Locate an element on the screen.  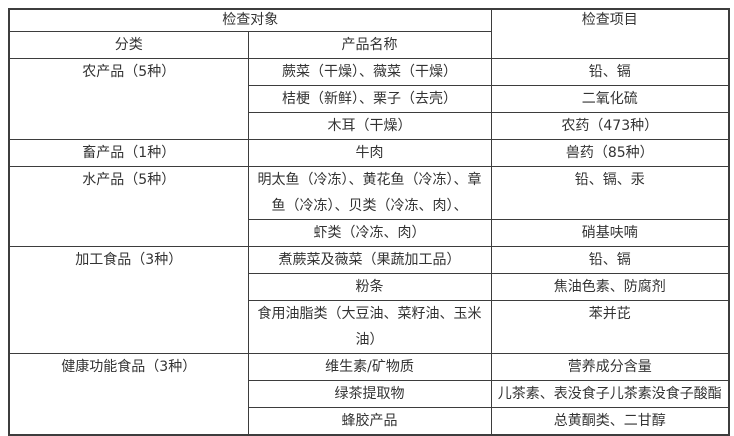
items-cell: 营养成分含量 is located at coordinates (610, 367).